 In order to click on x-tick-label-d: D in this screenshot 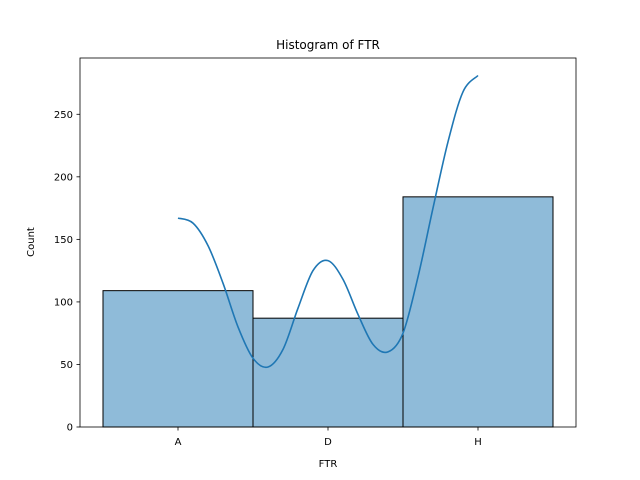, I will do `click(328, 442)`.